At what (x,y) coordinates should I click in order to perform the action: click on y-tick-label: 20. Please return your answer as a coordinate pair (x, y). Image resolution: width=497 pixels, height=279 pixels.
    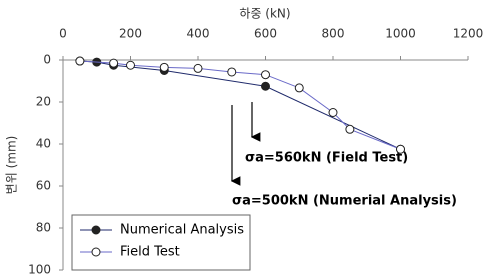
    Looking at the image, I should click on (43, 102).